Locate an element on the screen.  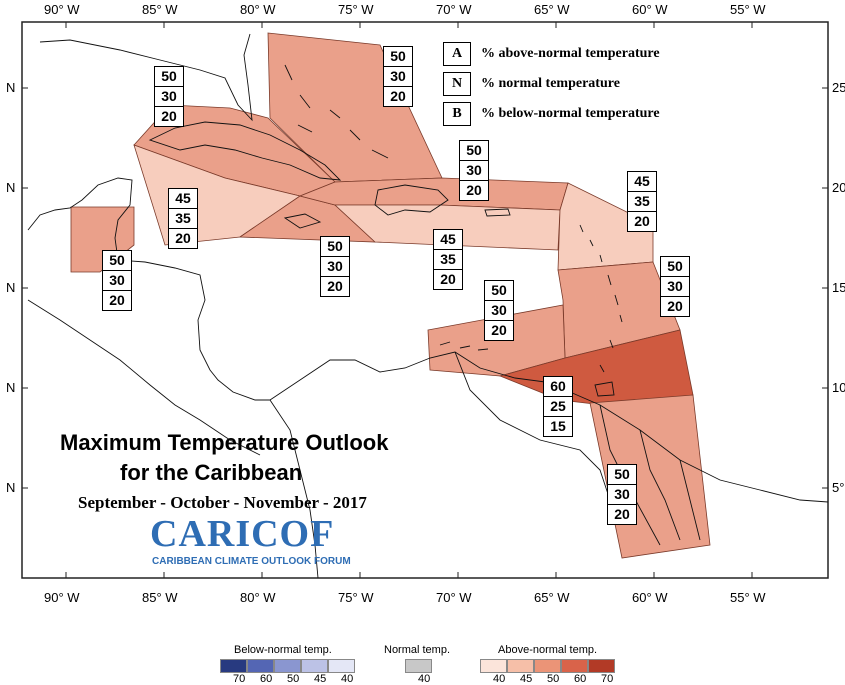
puerto-rico-island is located at coordinates (497, 212).